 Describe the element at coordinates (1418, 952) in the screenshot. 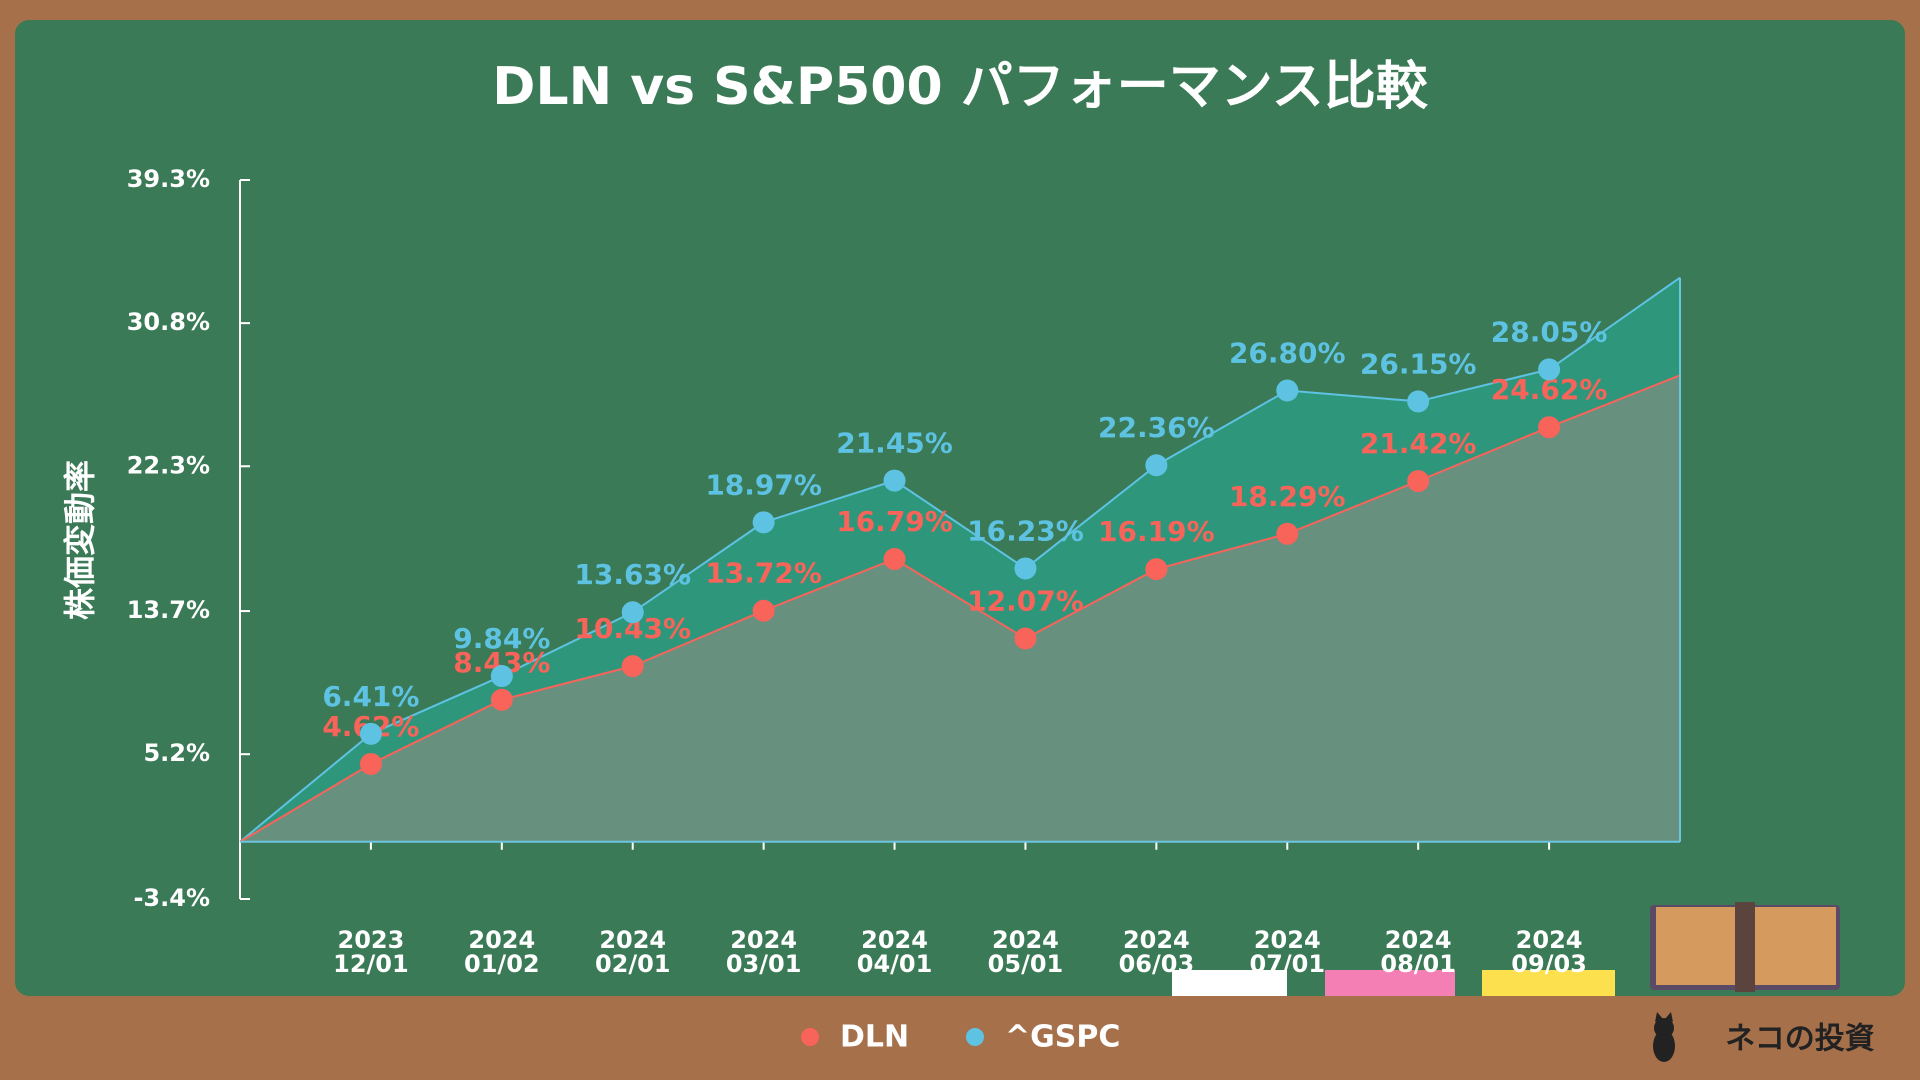

I see `x-tick-label: 2024 08/01` at that location.